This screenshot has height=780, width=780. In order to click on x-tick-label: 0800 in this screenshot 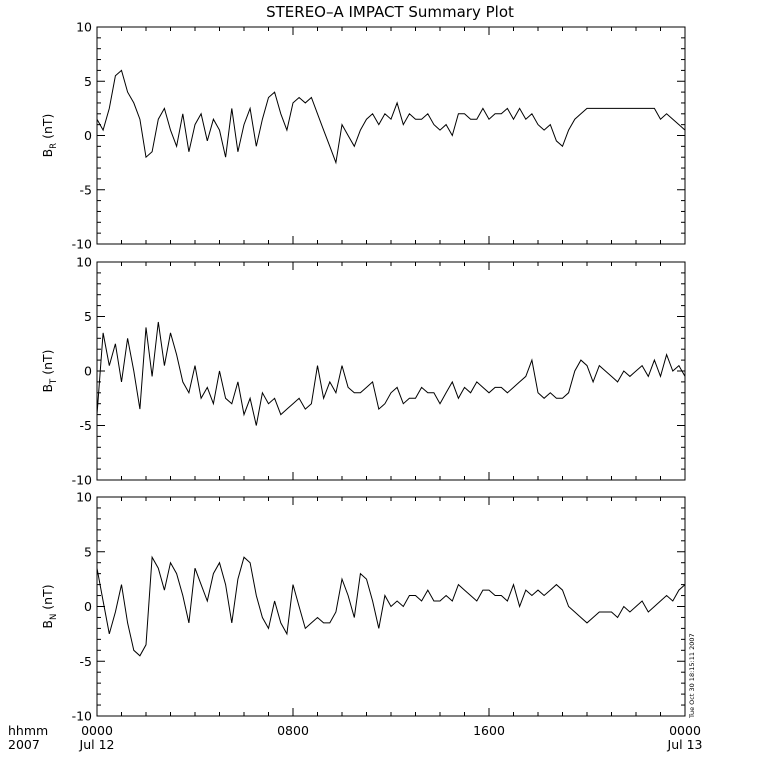, I will do `click(293, 730)`.